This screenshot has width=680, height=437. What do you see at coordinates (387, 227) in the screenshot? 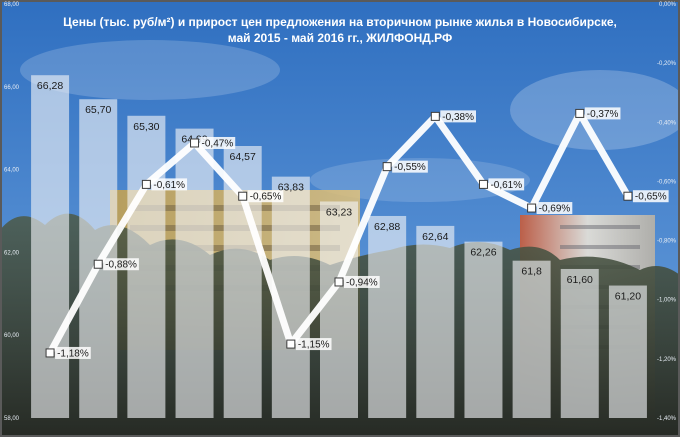
I see `bar-value-label: 62,88` at bounding box center [387, 227].